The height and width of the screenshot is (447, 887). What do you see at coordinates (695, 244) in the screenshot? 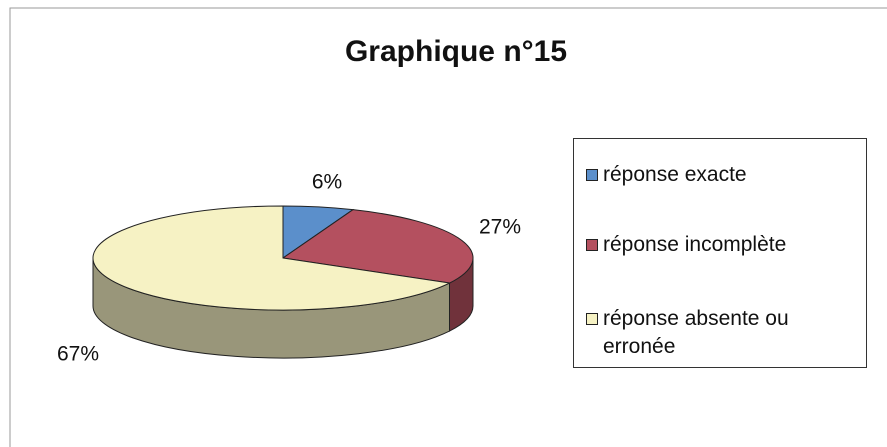
I see `legend-label: réponse incomplète` at bounding box center [695, 244].